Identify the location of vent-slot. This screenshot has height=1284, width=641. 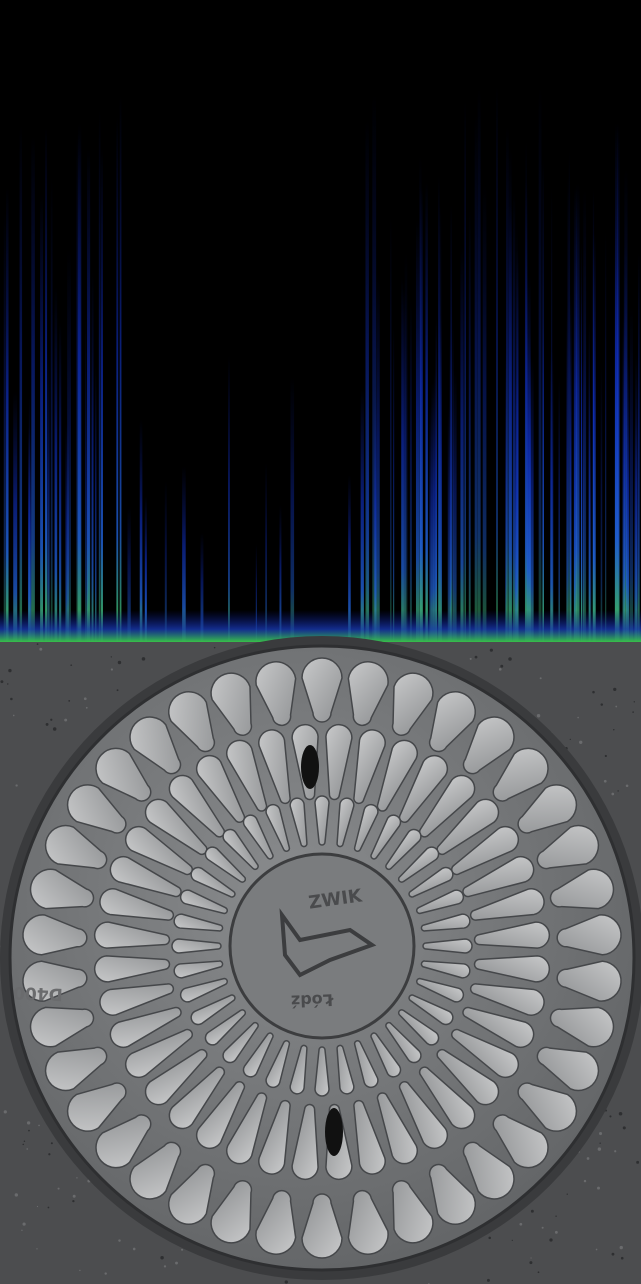
(310, 767).